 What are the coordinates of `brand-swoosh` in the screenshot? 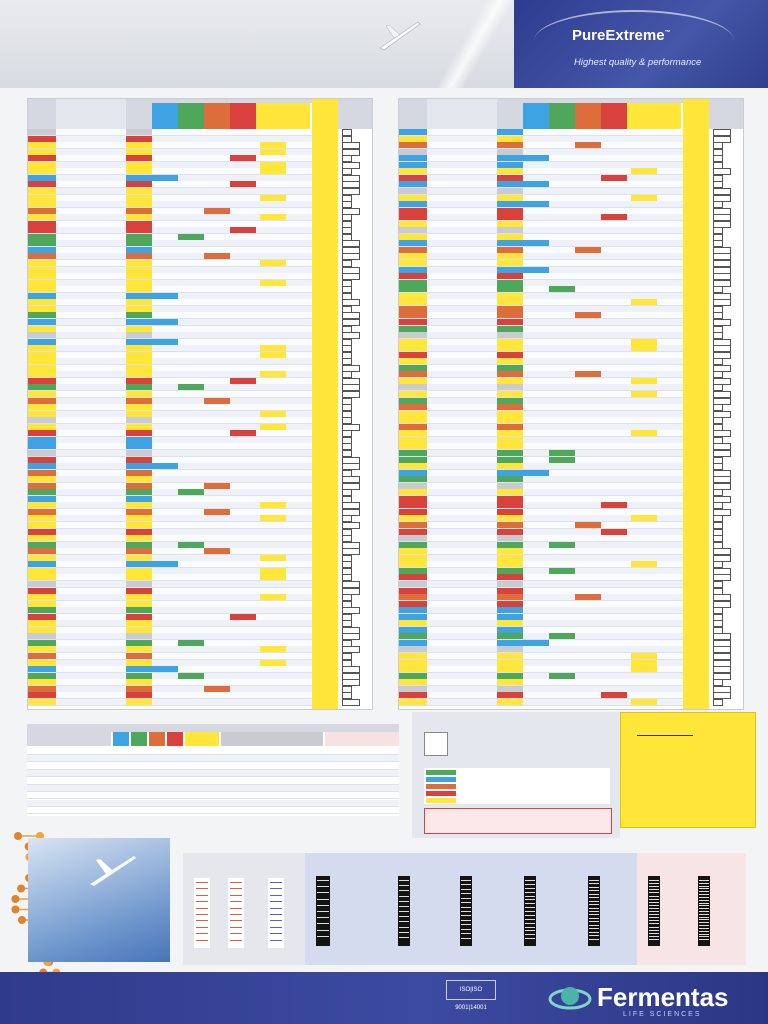 It's located at (634, 41).